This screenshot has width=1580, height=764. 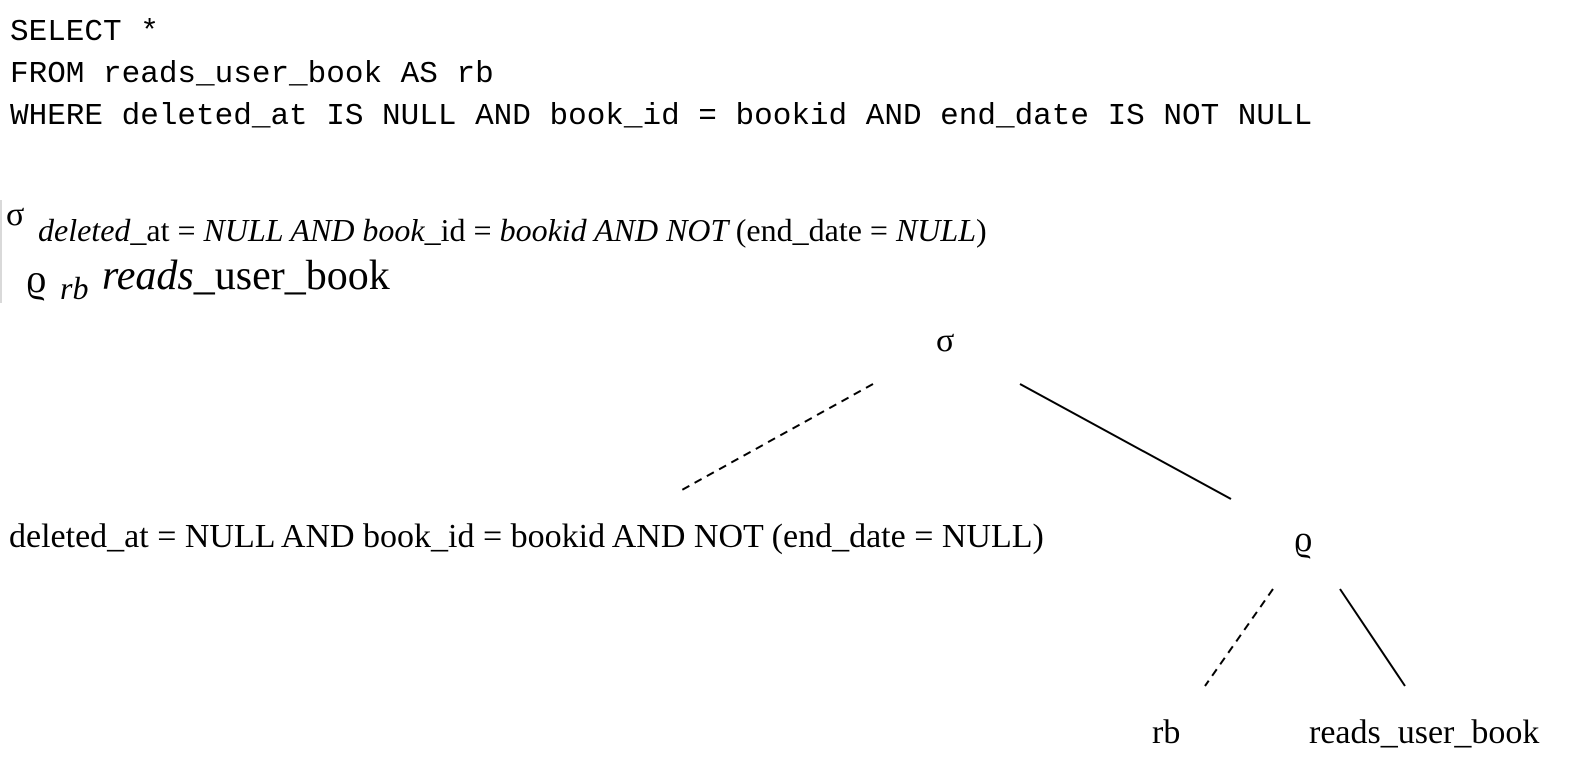 I want to click on rename-relation: reads_user_book, so click(x=246, y=276).